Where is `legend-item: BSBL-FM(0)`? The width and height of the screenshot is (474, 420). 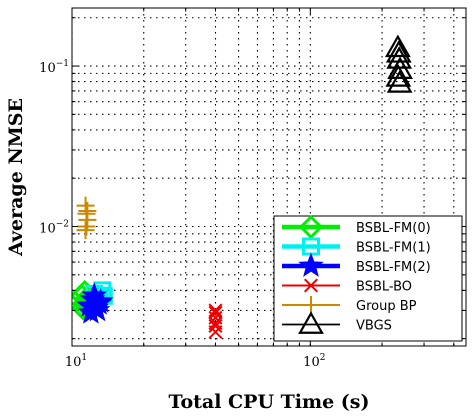 legend-item: BSBL-FM(0) is located at coordinates (356, 227).